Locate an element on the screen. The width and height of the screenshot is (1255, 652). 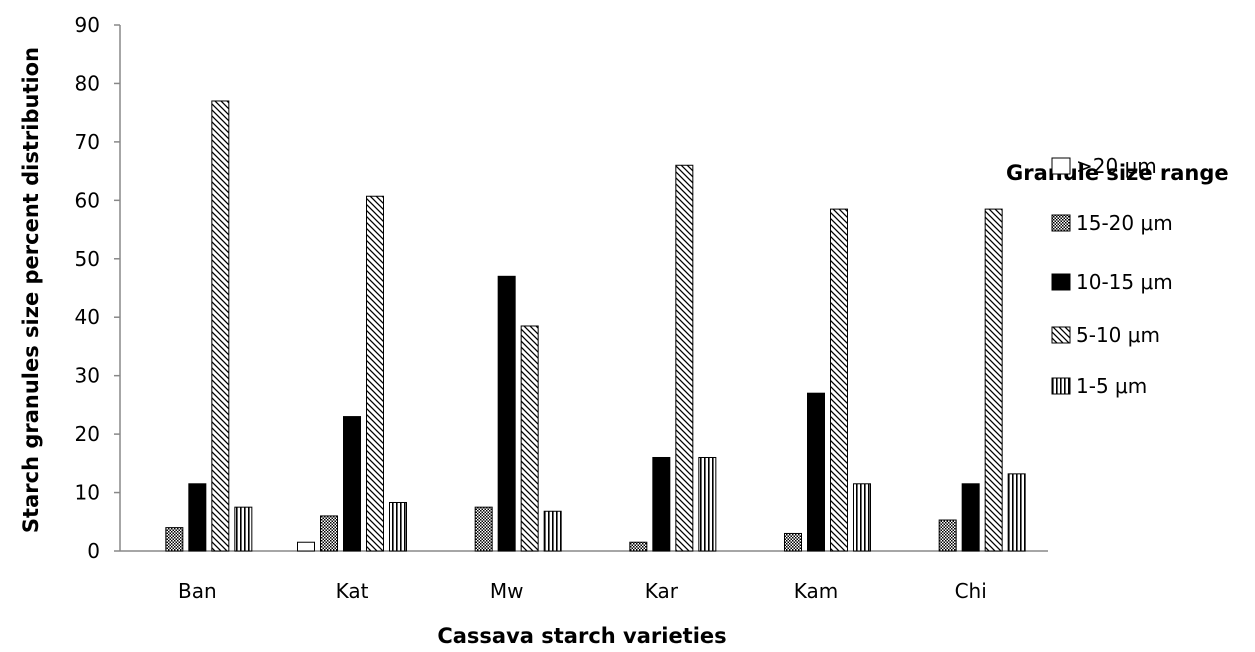
y-tick-label: 0 is located at coordinates (93, 551).